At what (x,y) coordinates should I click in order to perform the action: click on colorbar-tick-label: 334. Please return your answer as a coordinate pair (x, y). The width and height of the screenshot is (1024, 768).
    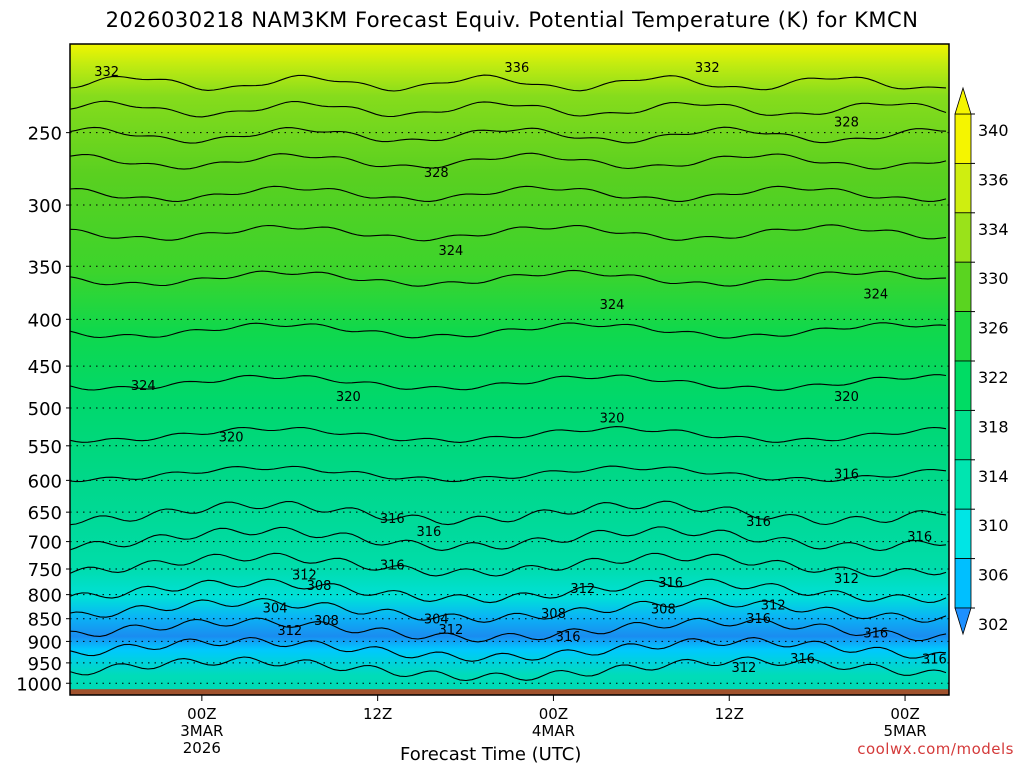
    Looking at the image, I should click on (993, 229).